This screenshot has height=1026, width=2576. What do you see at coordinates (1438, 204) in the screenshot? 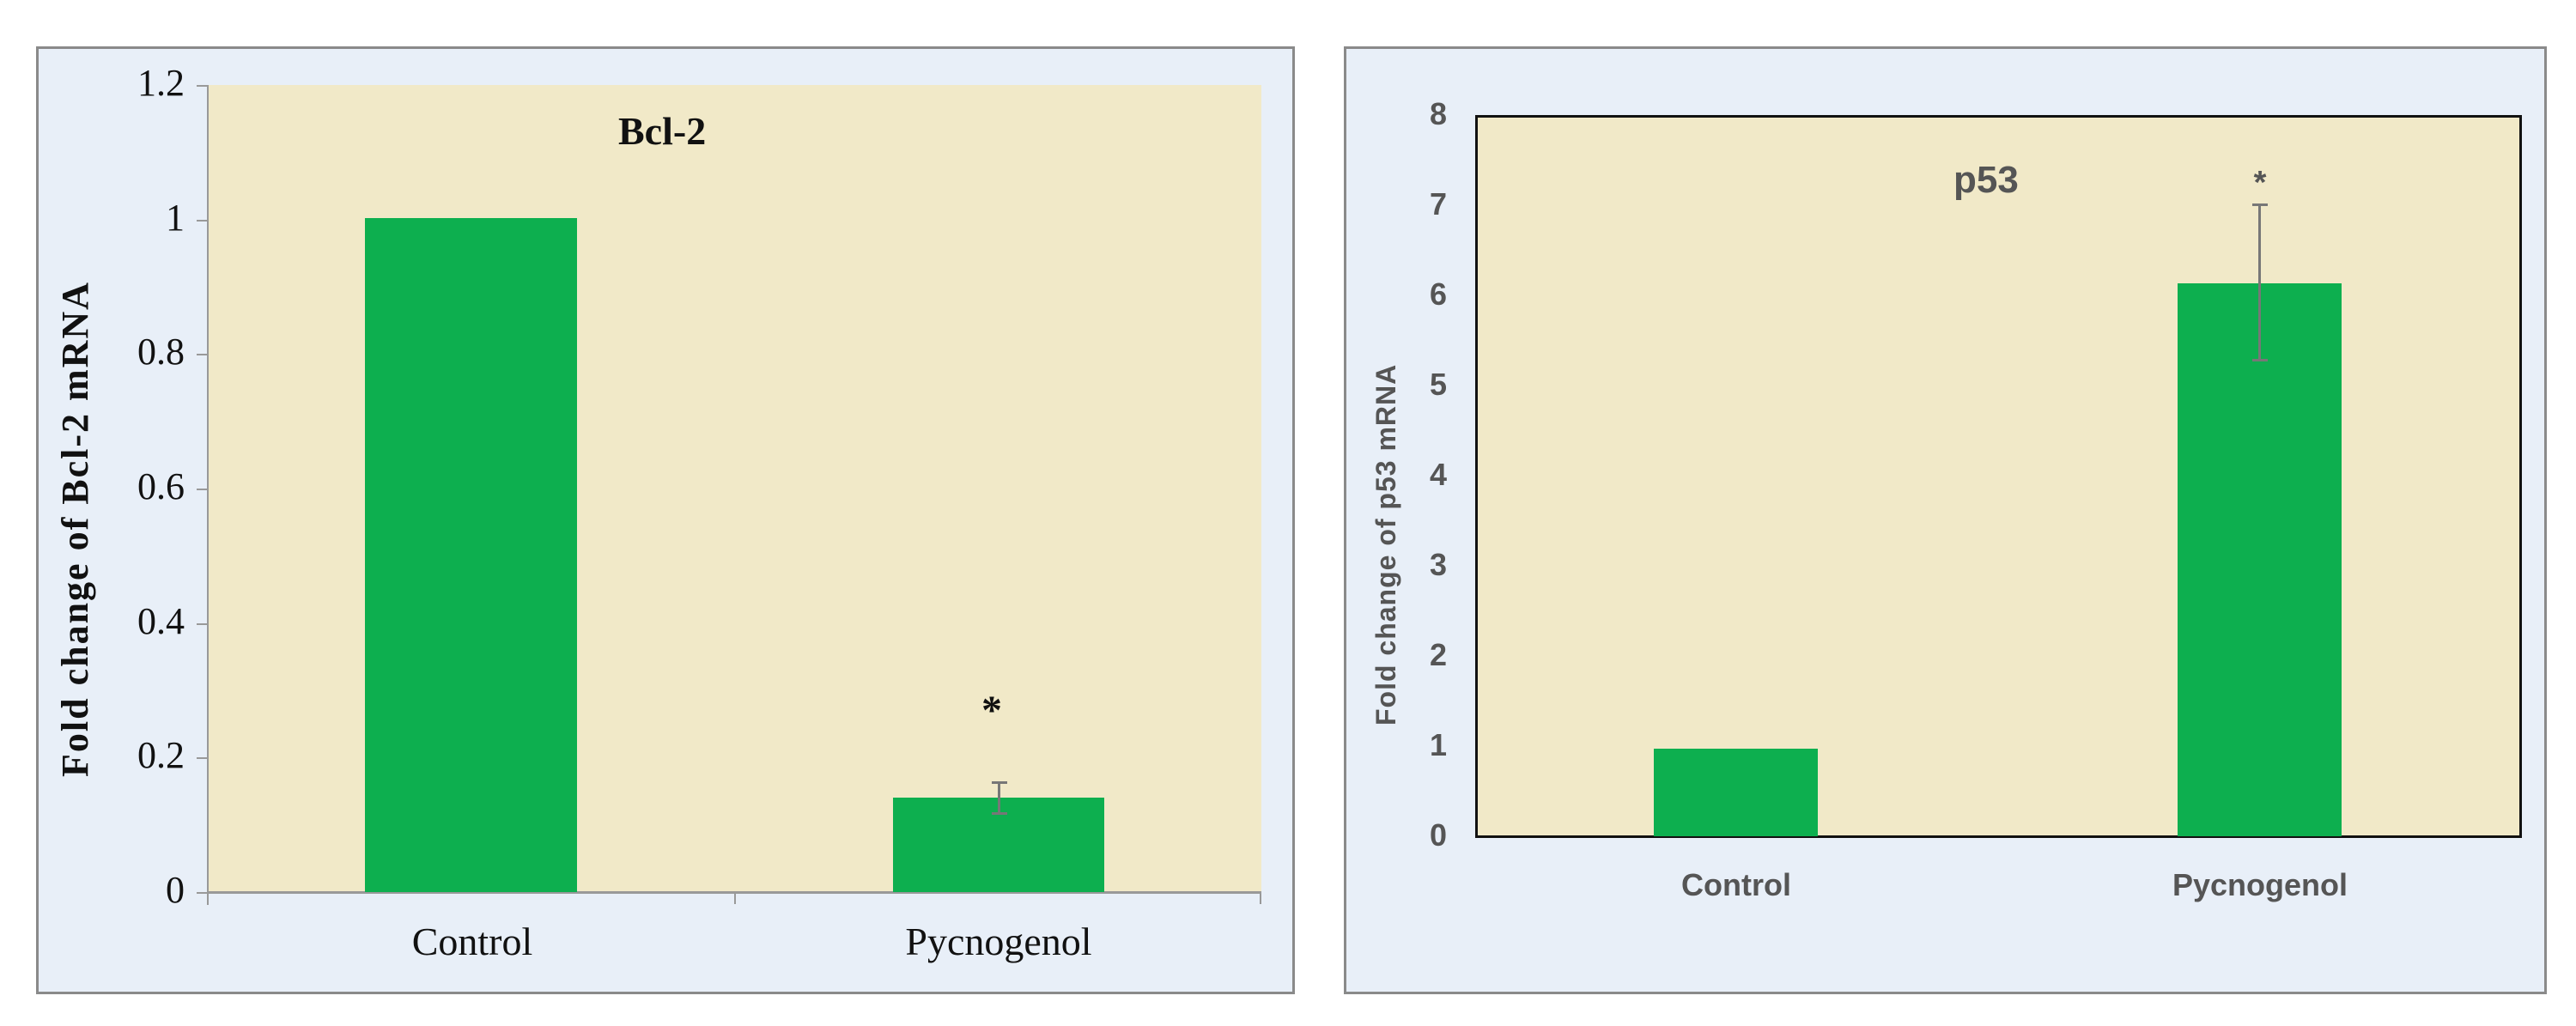
I see `p53-y-tick-label: 7` at bounding box center [1438, 204].